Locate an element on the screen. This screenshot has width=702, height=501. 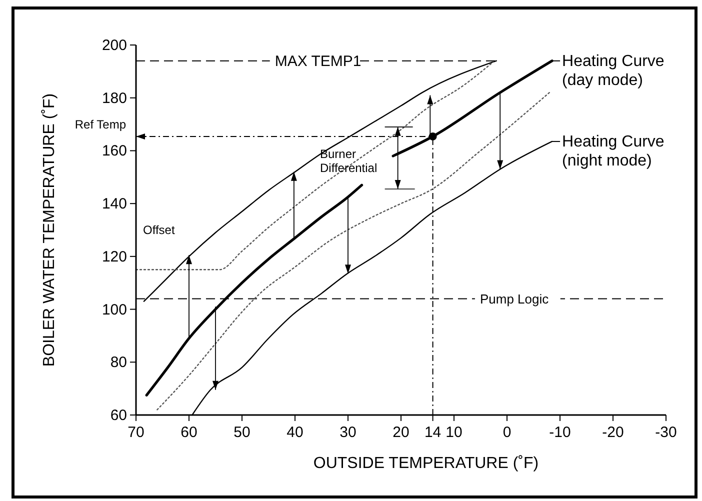
y-tick-label: 120 is located at coordinates (114, 257).